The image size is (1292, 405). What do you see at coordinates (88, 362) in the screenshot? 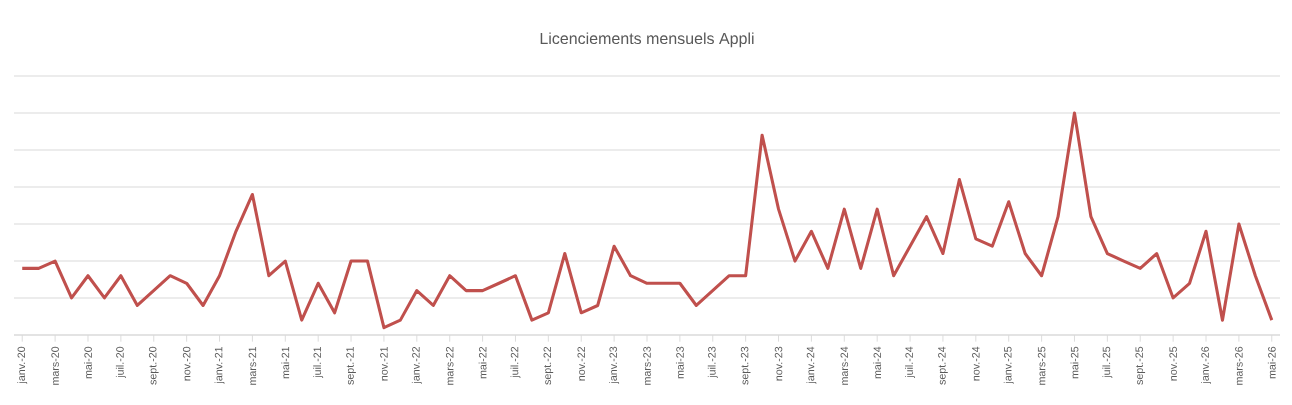
I see `x-tick-label: mai-20` at bounding box center [88, 362].